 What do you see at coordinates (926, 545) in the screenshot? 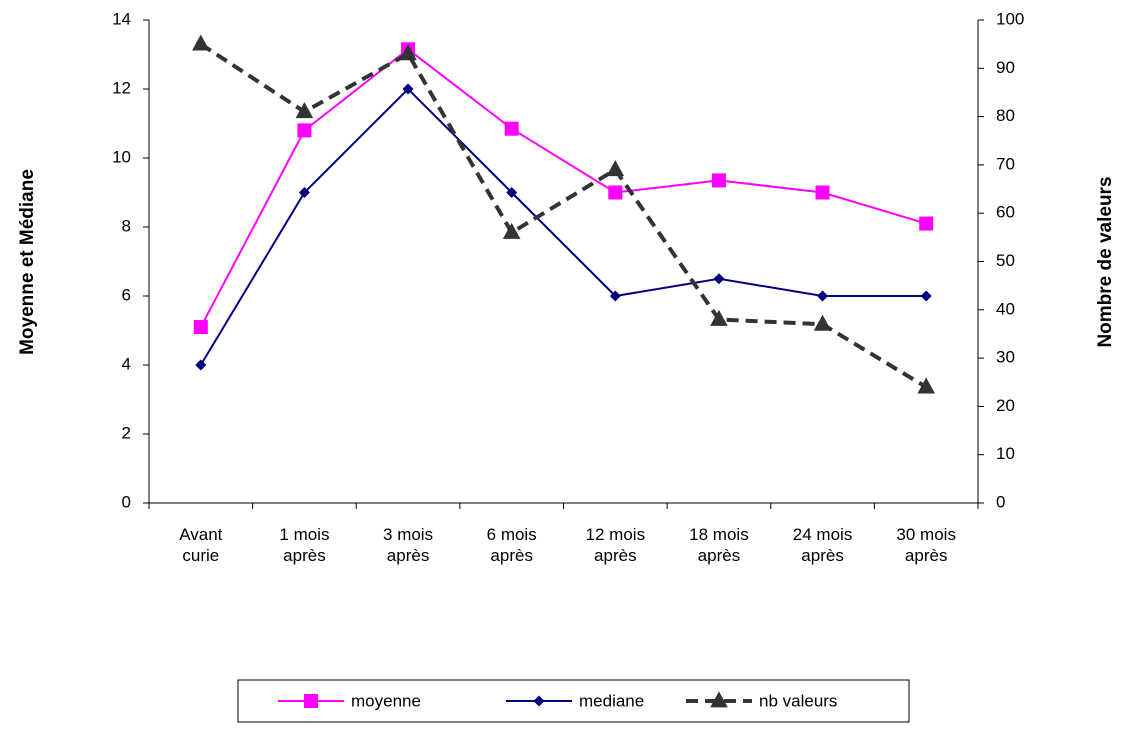
I see `x-tick-label: 30 mois après` at bounding box center [926, 545].